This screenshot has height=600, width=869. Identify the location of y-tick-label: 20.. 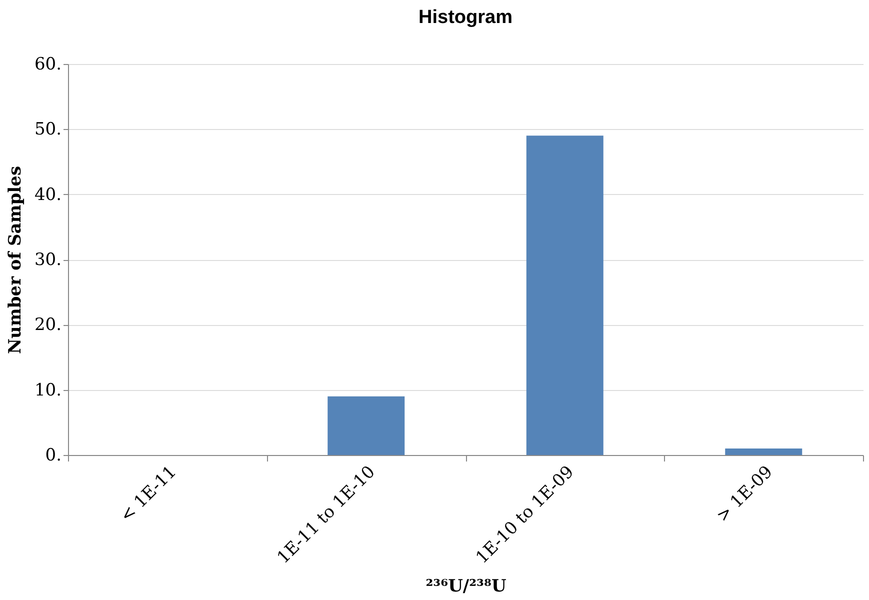
(48, 325).